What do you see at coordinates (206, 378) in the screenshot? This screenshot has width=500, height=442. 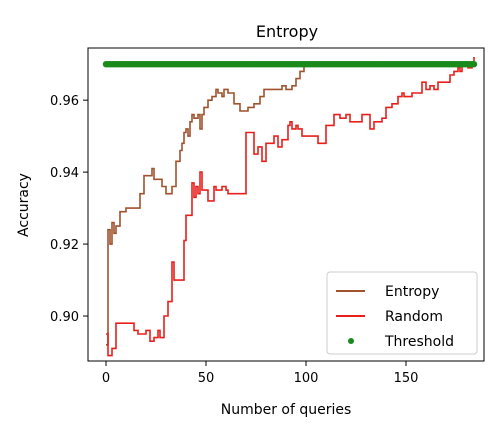 I see `x-tick-label: 50` at bounding box center [206, 378].